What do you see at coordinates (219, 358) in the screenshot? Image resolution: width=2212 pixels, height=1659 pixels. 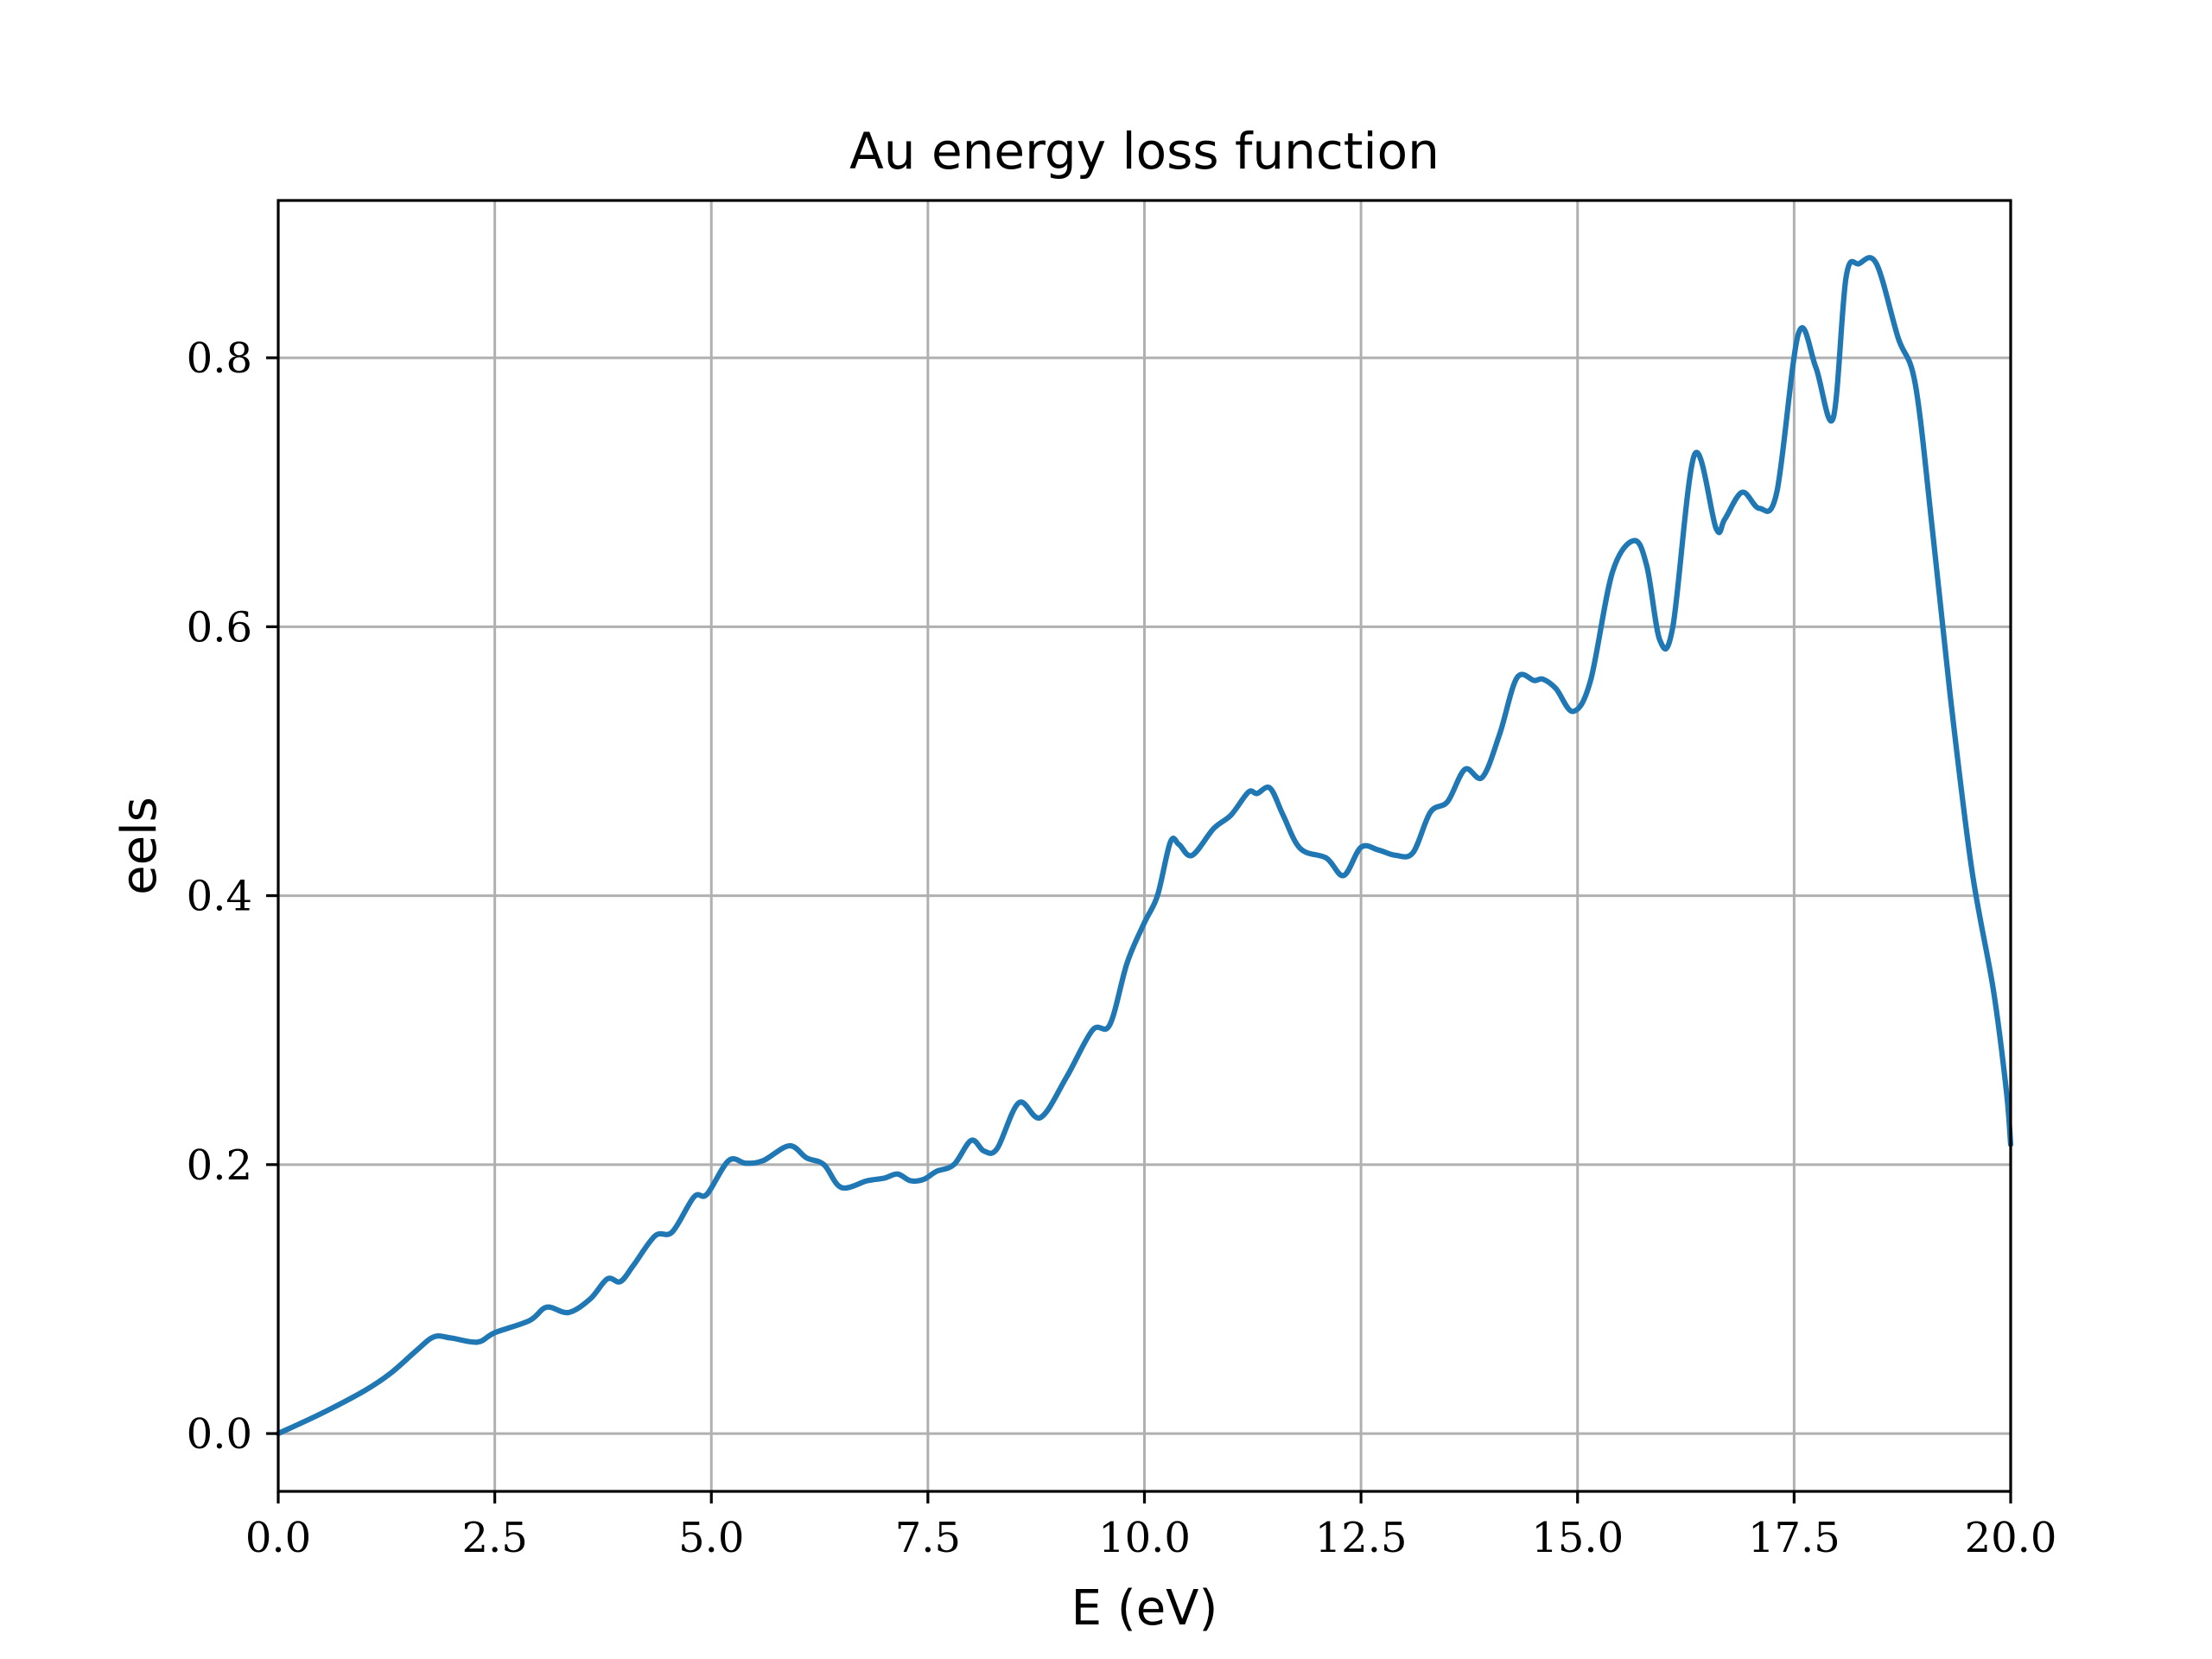 I see `y-tick-label: 0.8` at bounding box center [219, 358].